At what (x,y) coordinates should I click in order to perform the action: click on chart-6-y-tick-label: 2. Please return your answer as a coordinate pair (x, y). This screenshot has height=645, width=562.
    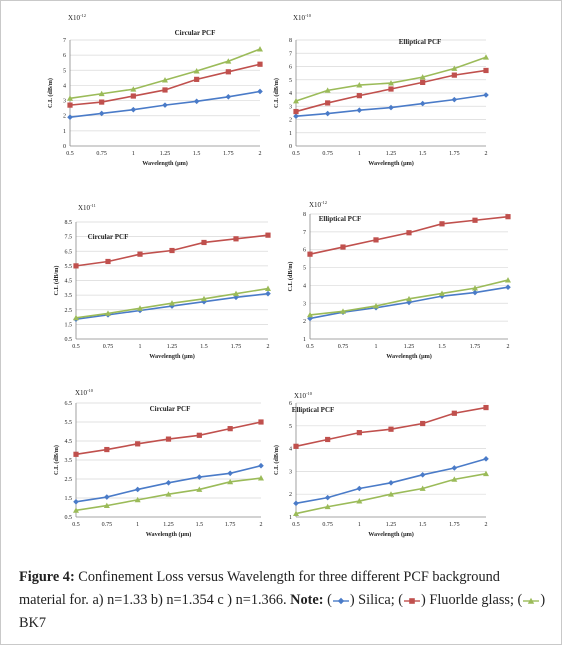
    Looking at the image, I should click on (290, 495).